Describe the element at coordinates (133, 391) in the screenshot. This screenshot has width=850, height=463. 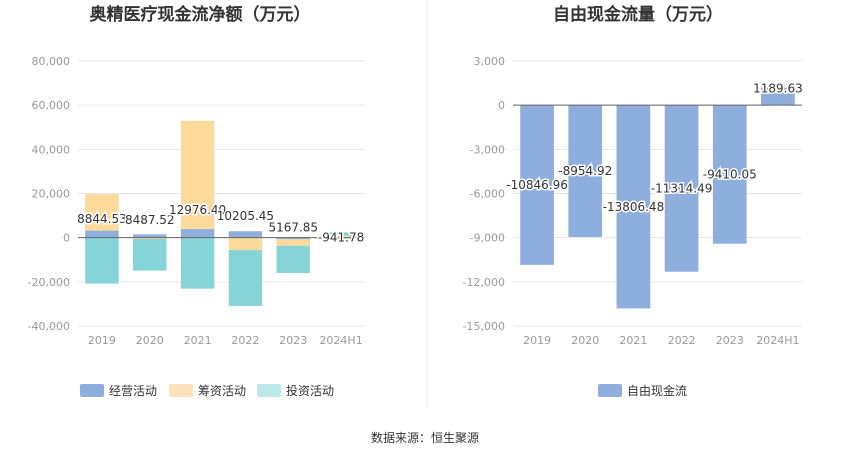
I see `legend-label: 经营活动` at that location.